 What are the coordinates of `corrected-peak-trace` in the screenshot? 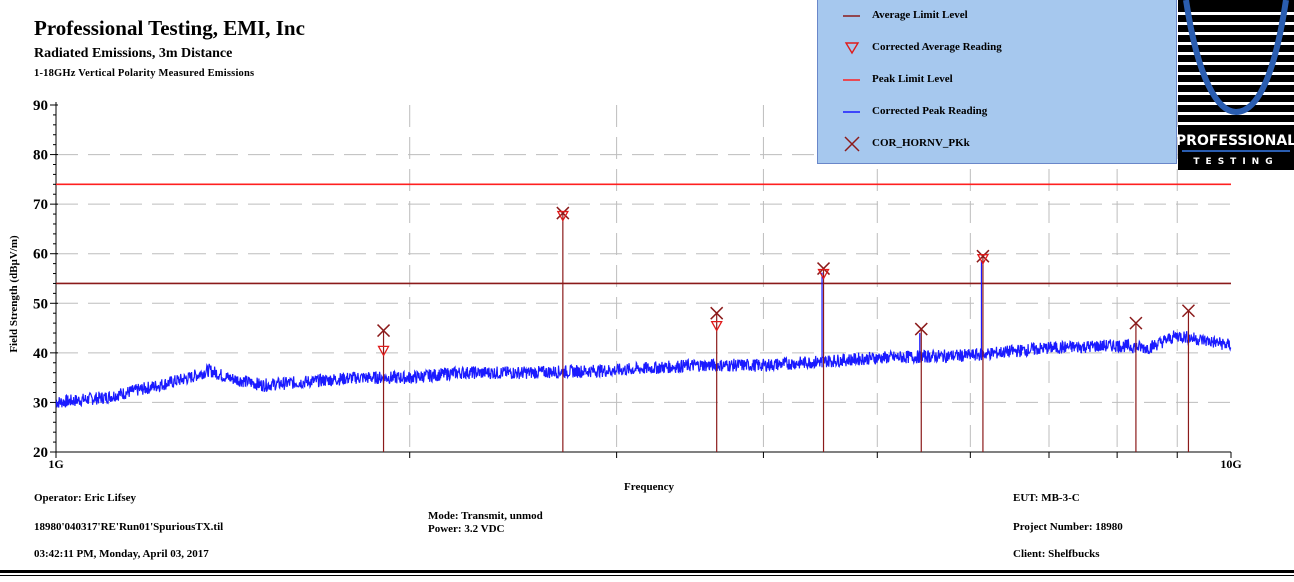 It's located at (643, 369).